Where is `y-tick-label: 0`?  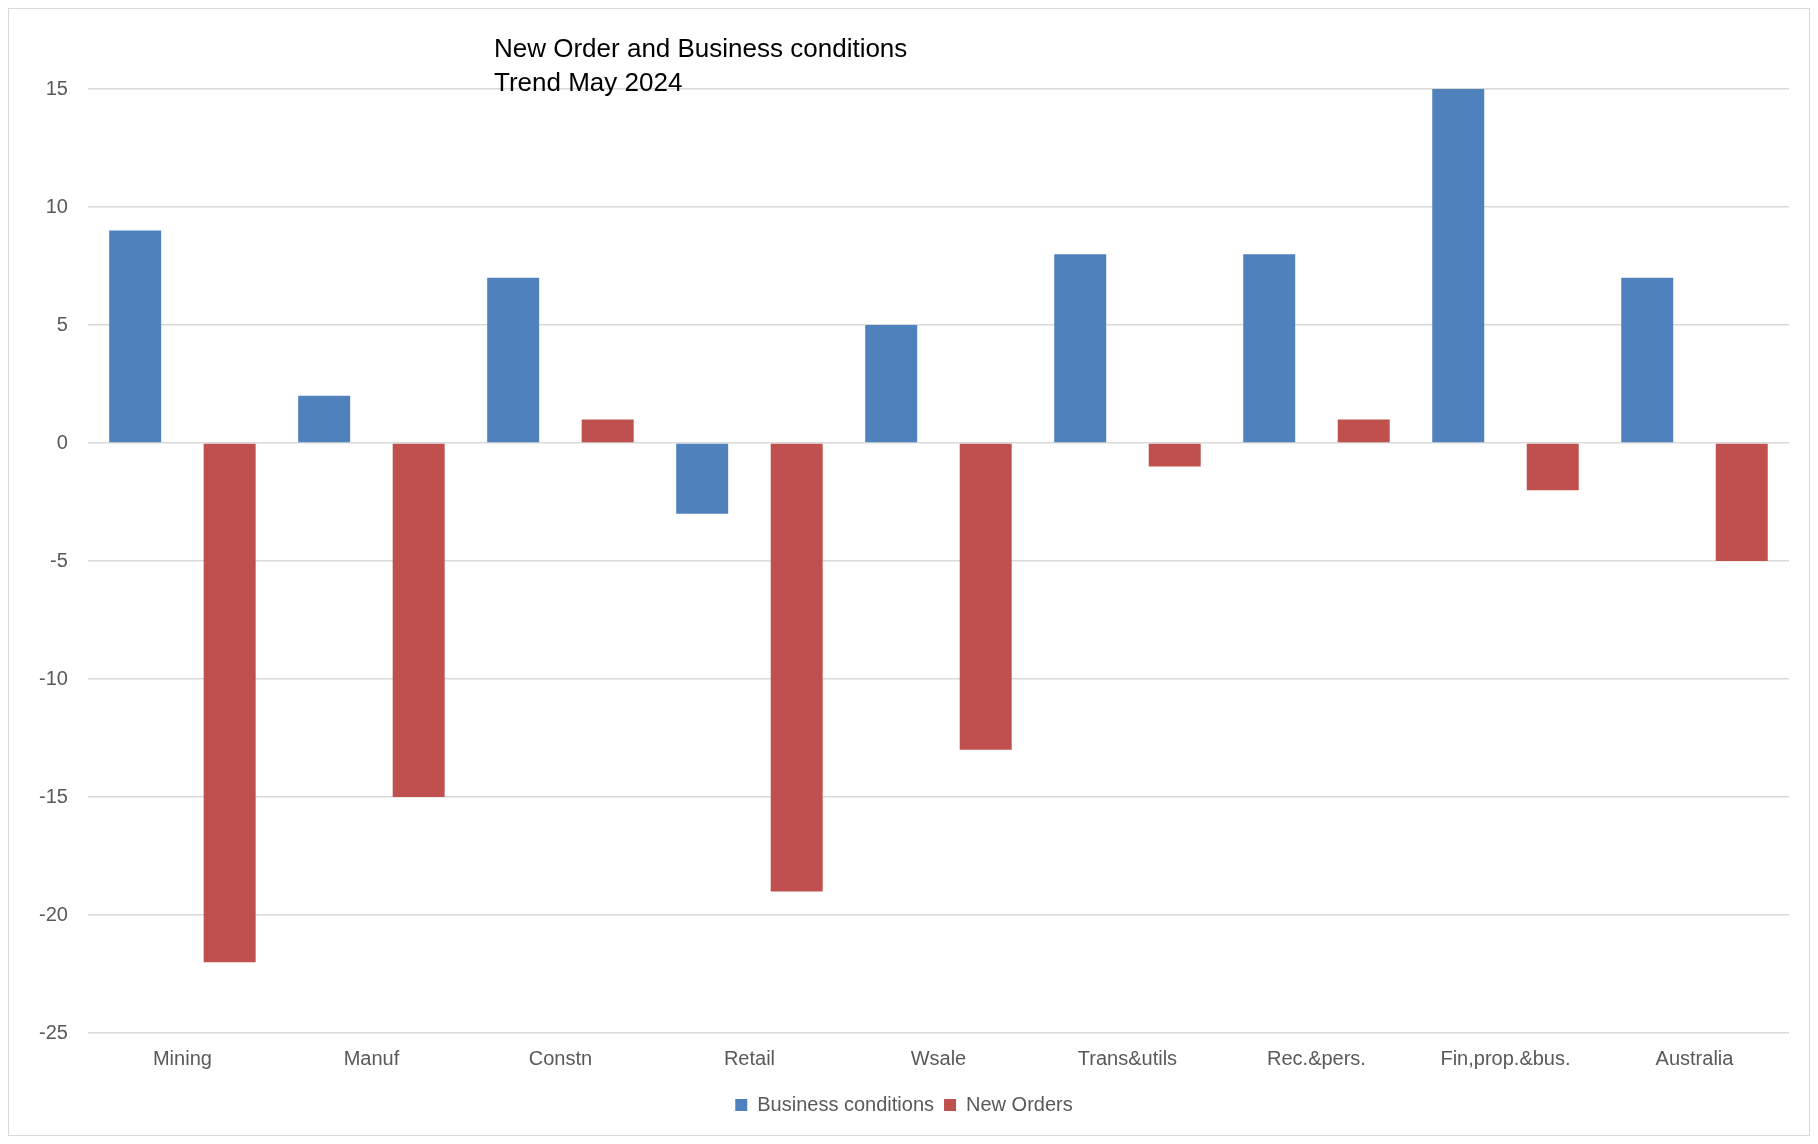 y-tick-label: 0 is located at coordinates (62, 441).